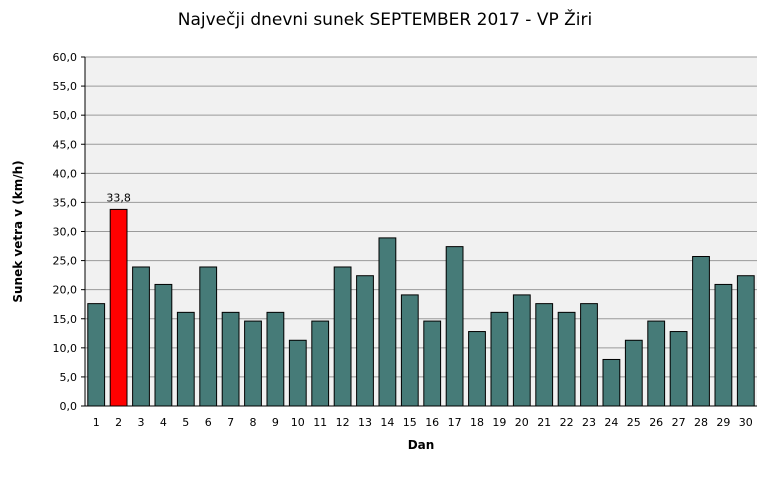 The height and width of the screenshot is (477, 770). Describe the element at coordinates (69, 406) in the screenshot. I see `y-tick-label: 0,0` at that location.